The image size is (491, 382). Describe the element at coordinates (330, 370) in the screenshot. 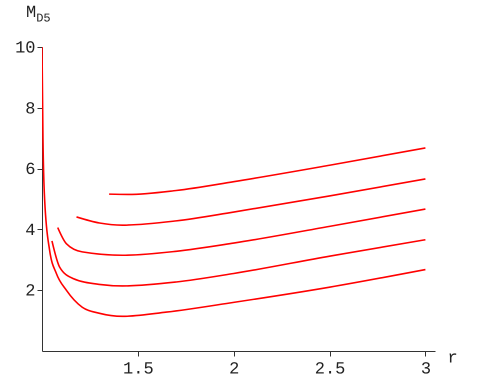

I see `x-tick-label: 2.5` at that location.